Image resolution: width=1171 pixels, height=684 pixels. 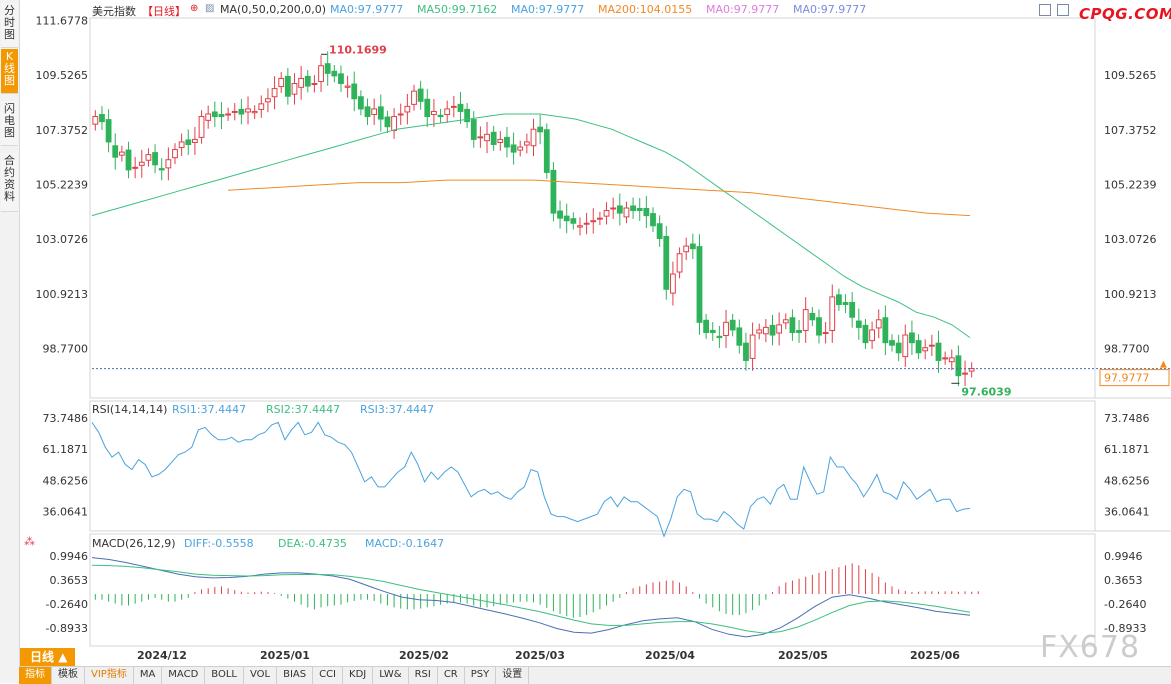 I want to click on instrument-name: 美元指数, so click(x=114, y=11).